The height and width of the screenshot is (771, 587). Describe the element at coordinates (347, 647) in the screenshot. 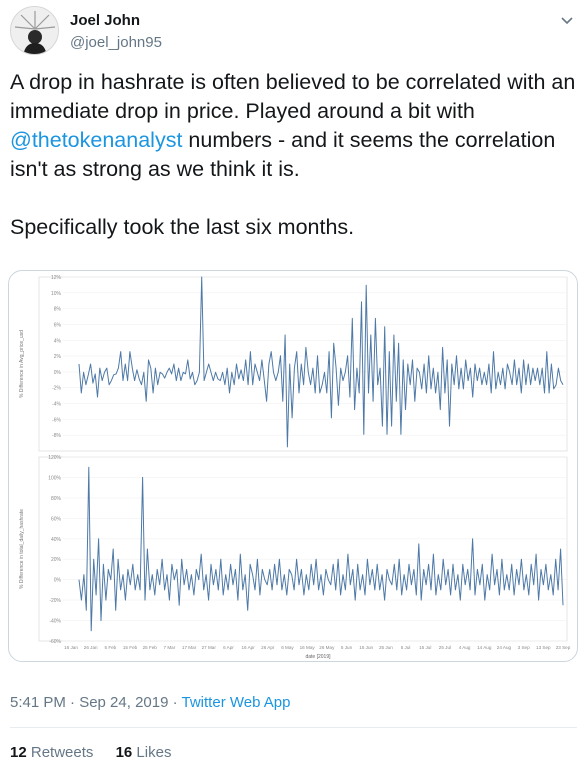

I see `x-tick-label: 5 Jun` at that location.